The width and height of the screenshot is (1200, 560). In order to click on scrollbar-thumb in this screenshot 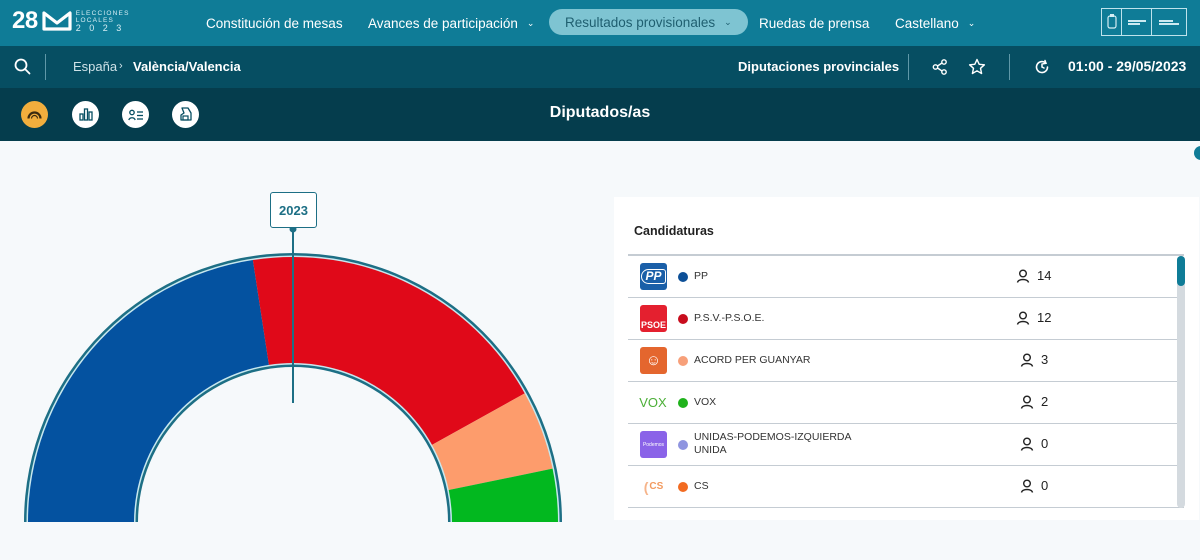, I will do `click(1181, 271)`.